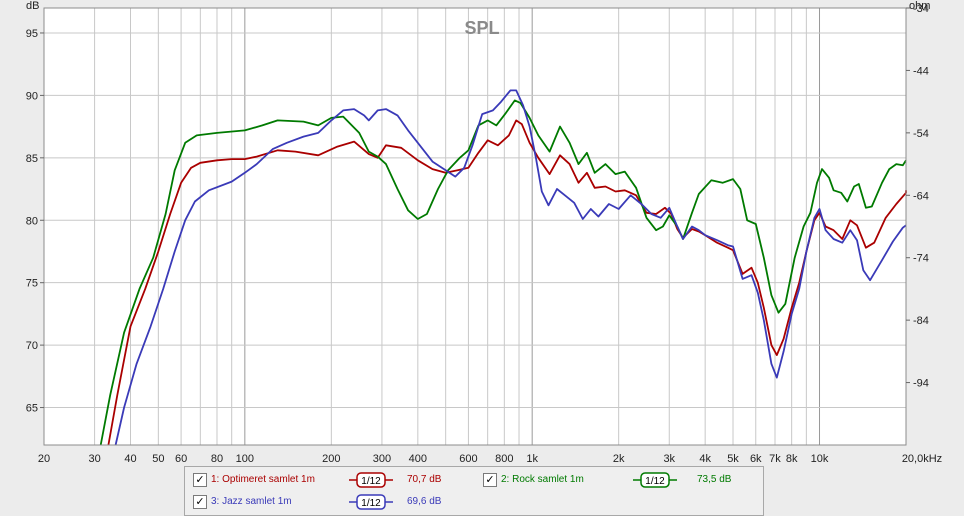  Describe the element at coordinates (32, 34) in the screenshot. I see `y-tick-label: 95` at that location.